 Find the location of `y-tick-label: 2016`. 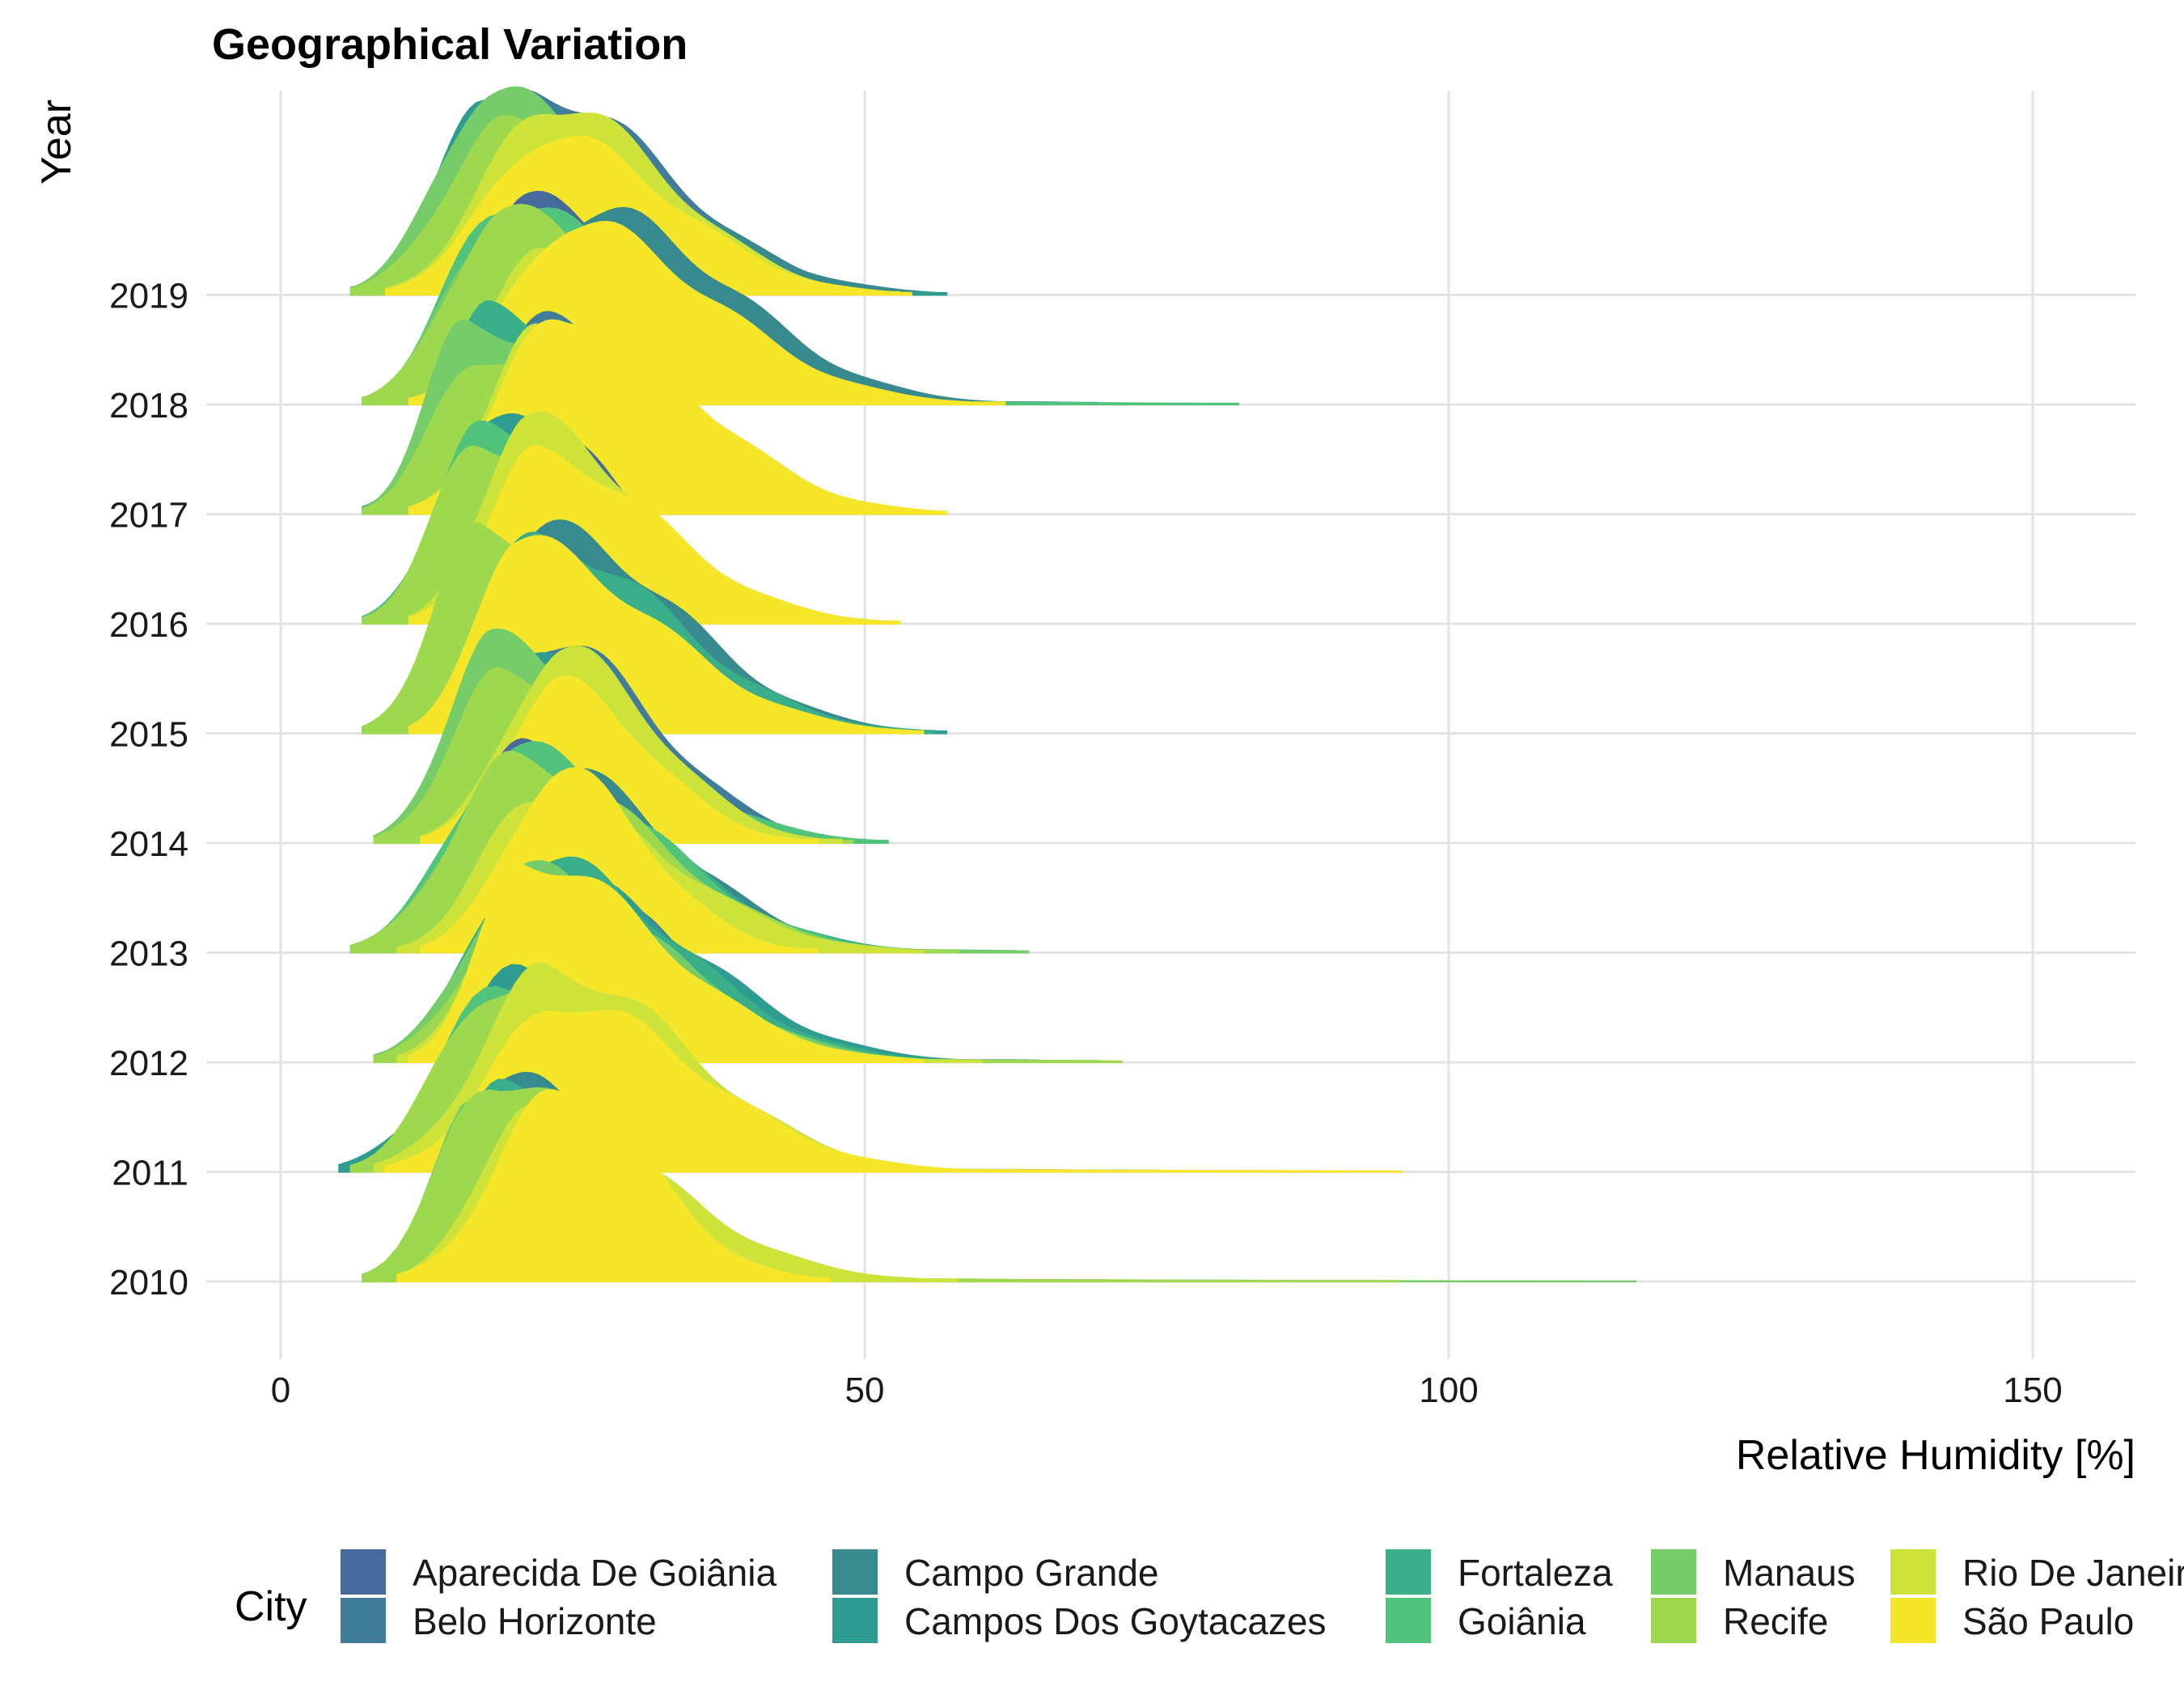

y-tick-label: 2016 is located at coordinates (148, 625).